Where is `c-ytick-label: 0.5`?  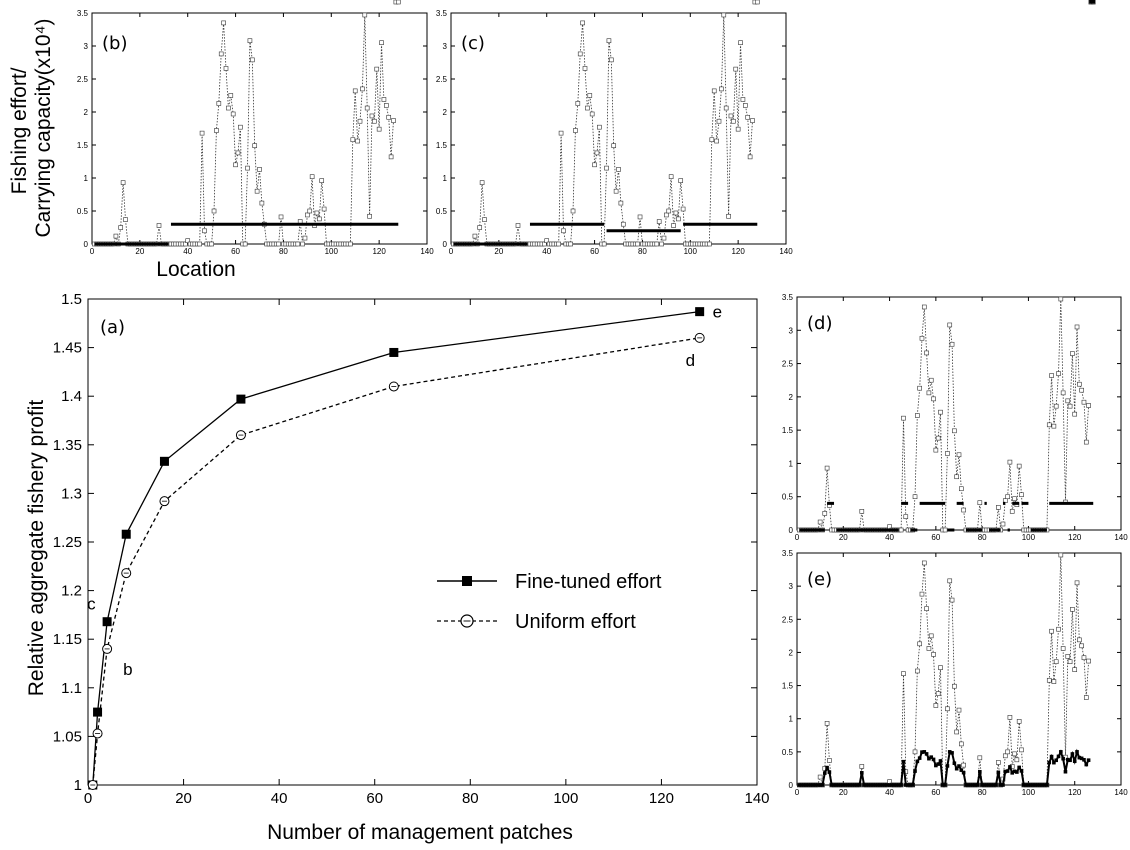
c-ytick-label: 0.5 is located at coordinates (442, 211).